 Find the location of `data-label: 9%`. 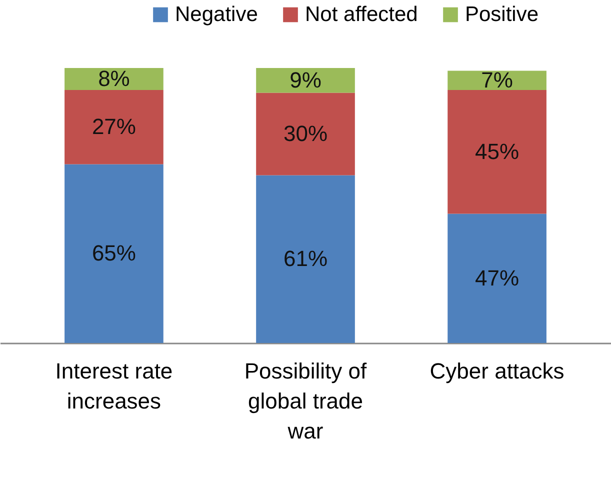

data-label: 9% is located at coordinates (306, 79).